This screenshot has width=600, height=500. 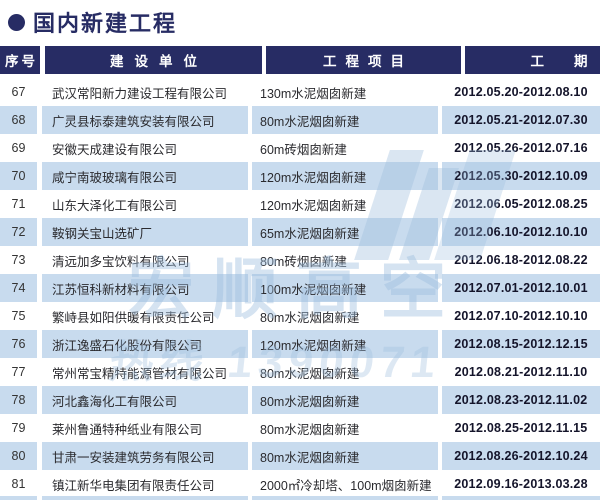 I want to click on row-number-cell: 67, so click(x=18, y=92).